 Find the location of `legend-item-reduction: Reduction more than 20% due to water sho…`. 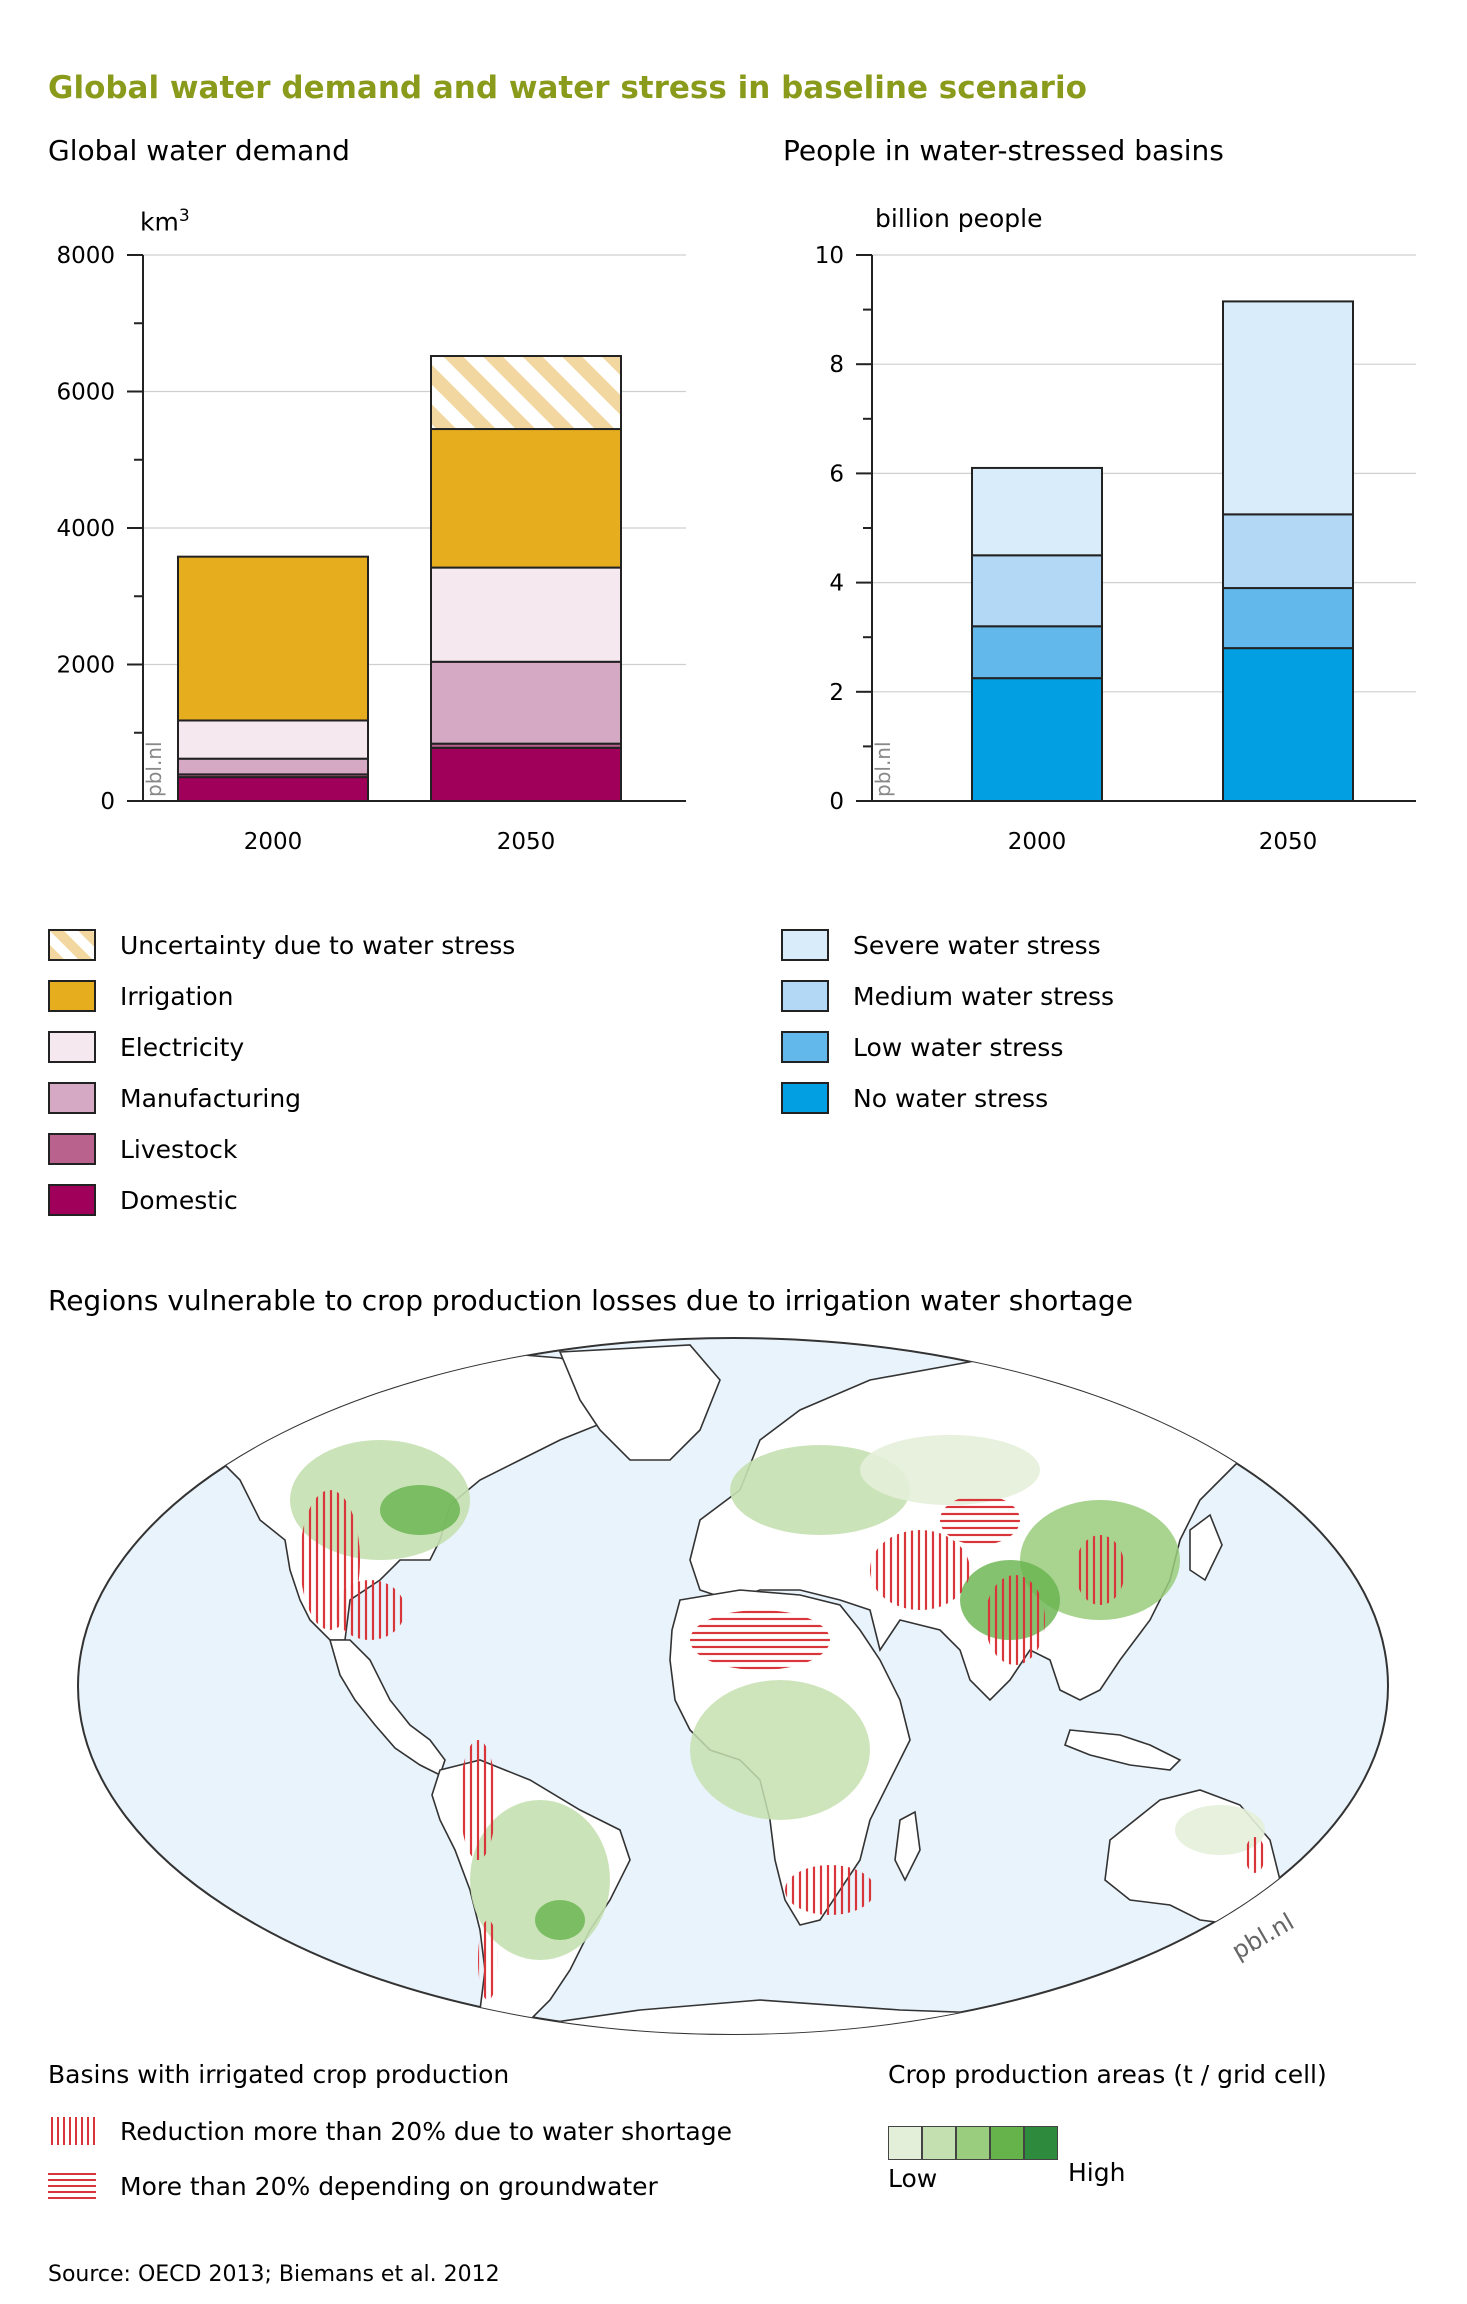

legend-item-reduction: Reduction more than 20% due to water sho… is located at coordinates (390, 2131).